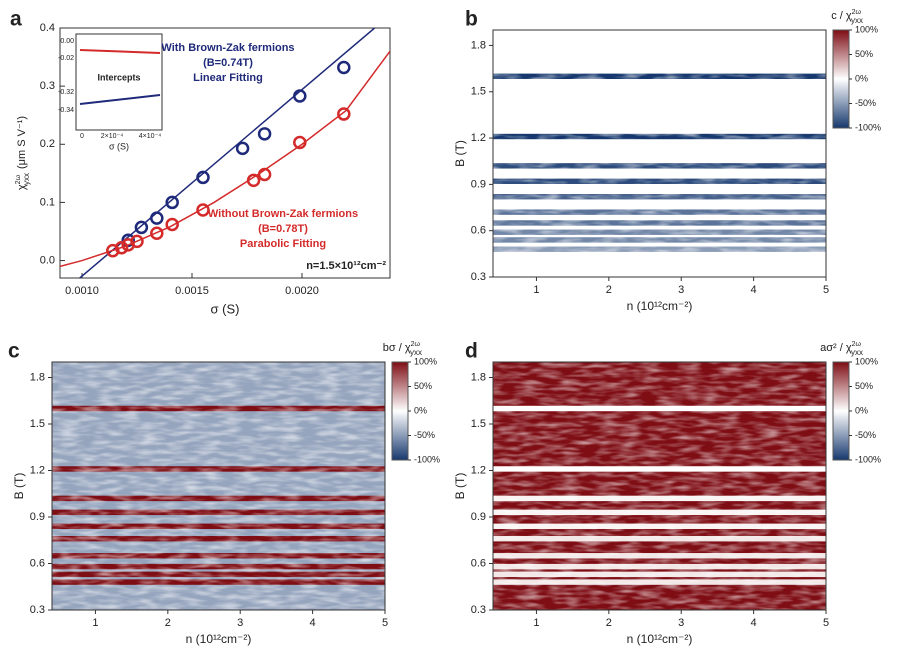 This screenshot has width=899, height=654. I want to click on x-axis-title: σ (S), so click(225, 308).